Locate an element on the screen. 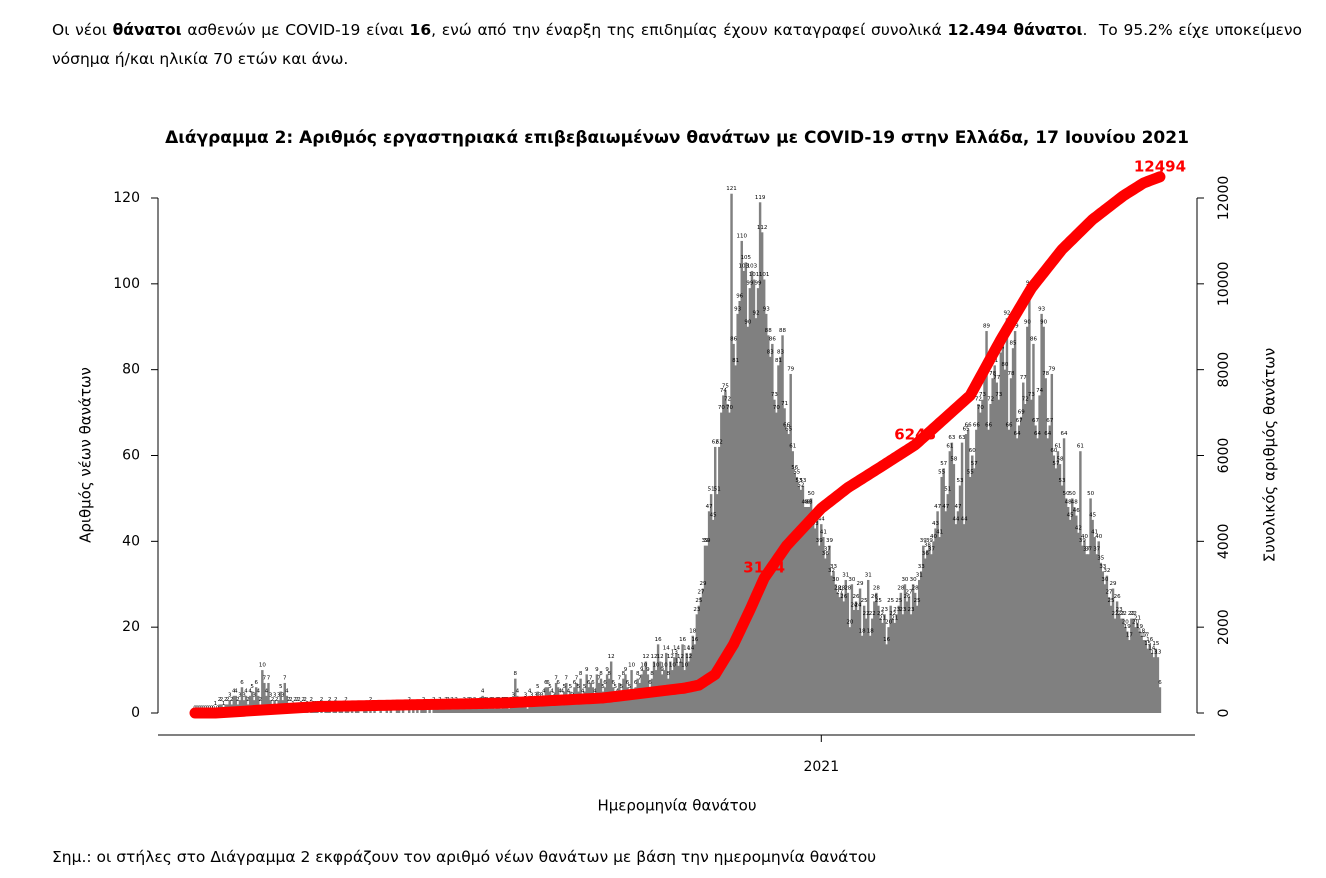 This screenshot has height=878, width=1326. bar-label: 47 is located at coordinates (957, 507).